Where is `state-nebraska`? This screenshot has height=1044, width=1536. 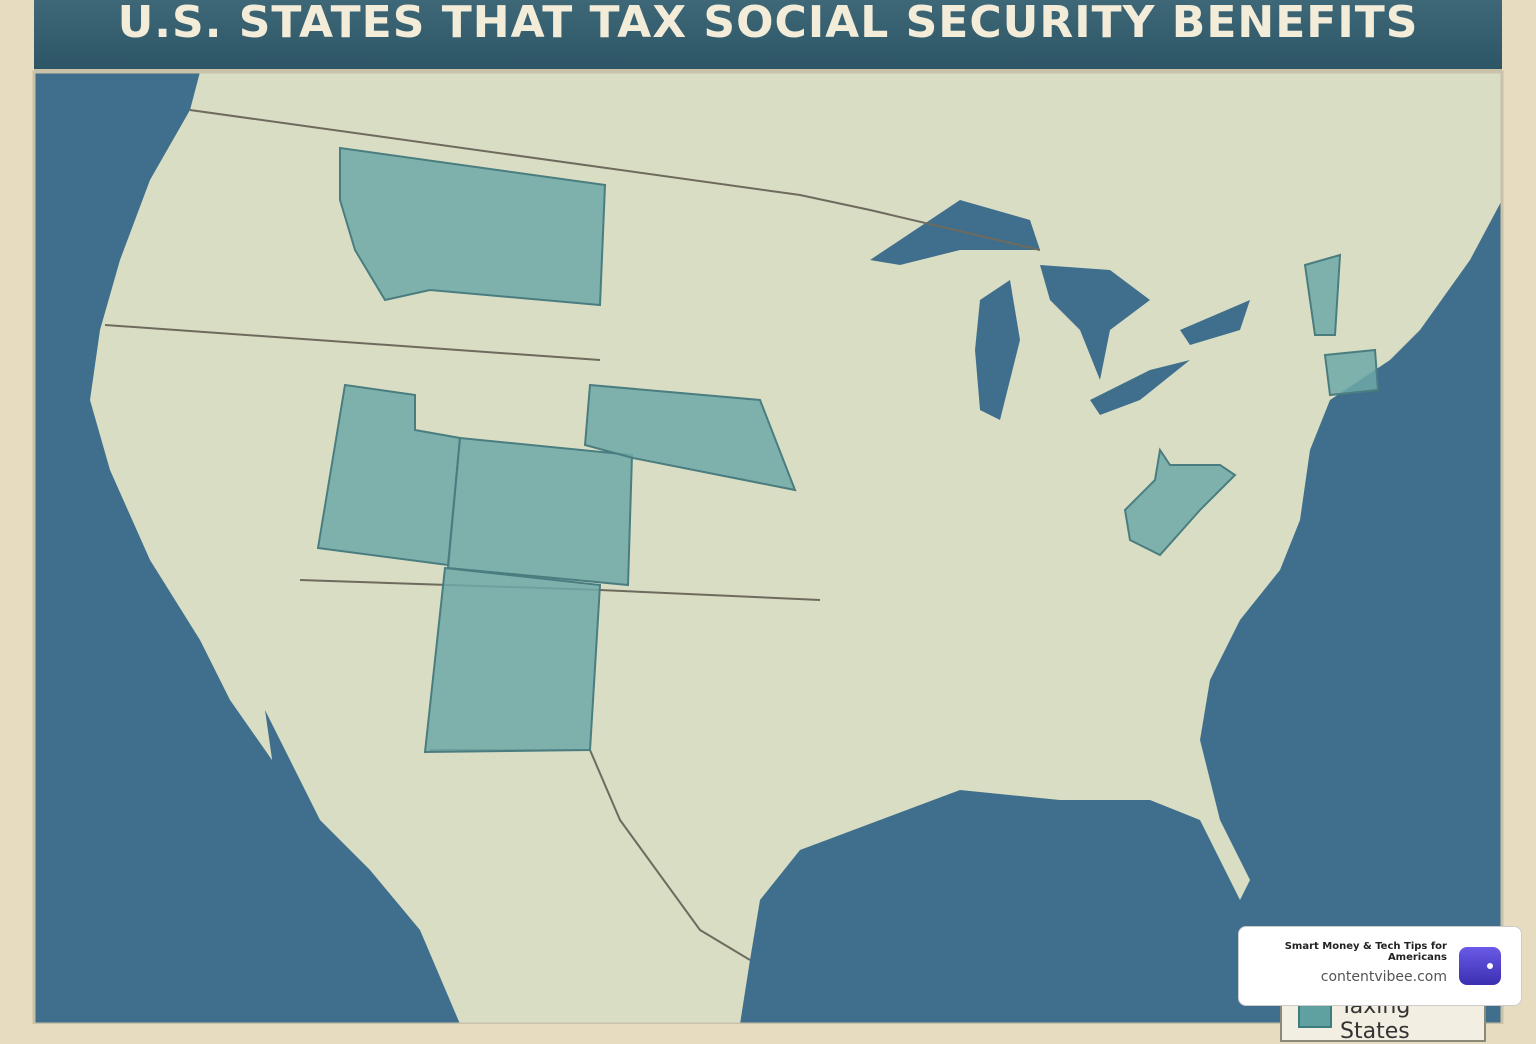 state-nebraska is located at coordinates (690, 437).